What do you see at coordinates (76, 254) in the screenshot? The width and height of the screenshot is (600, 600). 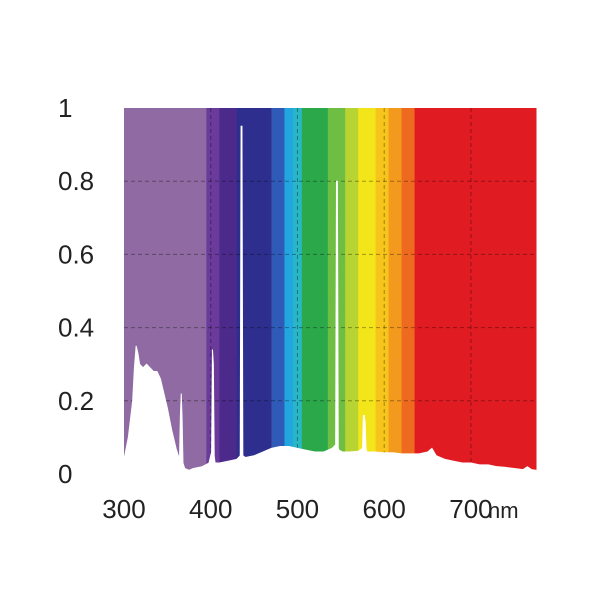 I see `y-tick-label: 0.6` at bounding box center [76, 254].